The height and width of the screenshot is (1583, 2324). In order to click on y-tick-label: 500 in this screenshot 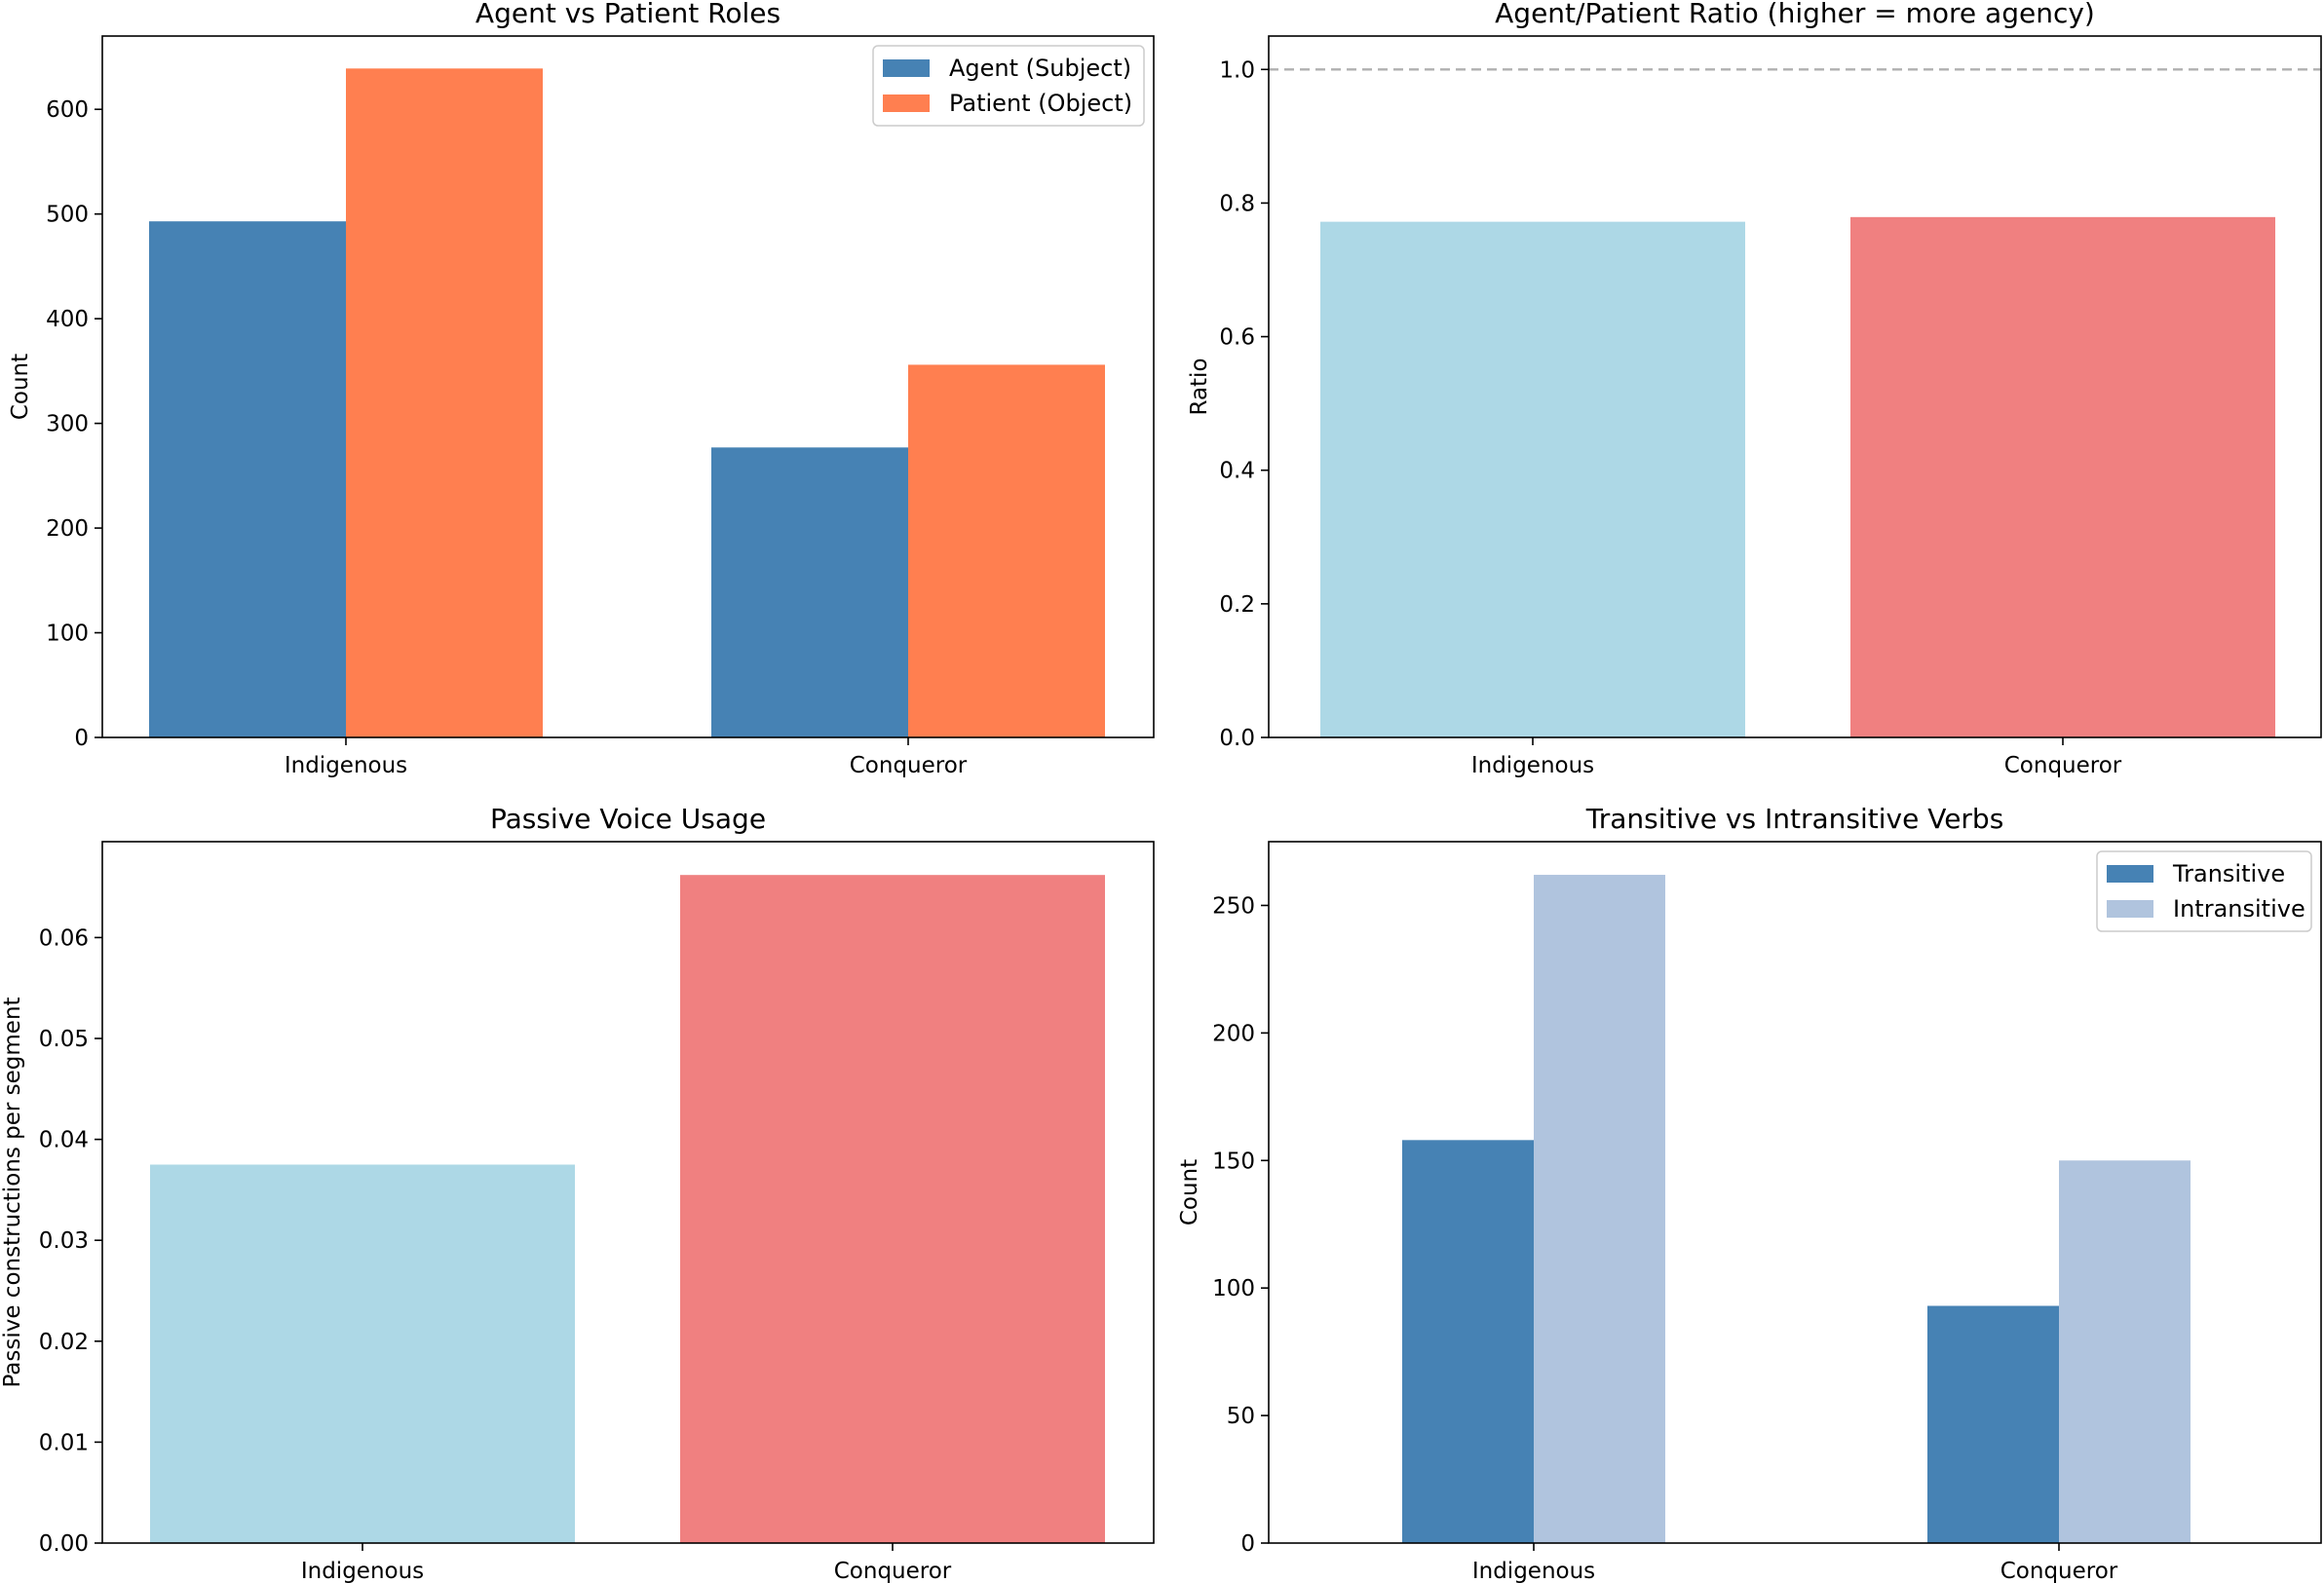, I will do `click(67, 215)`.